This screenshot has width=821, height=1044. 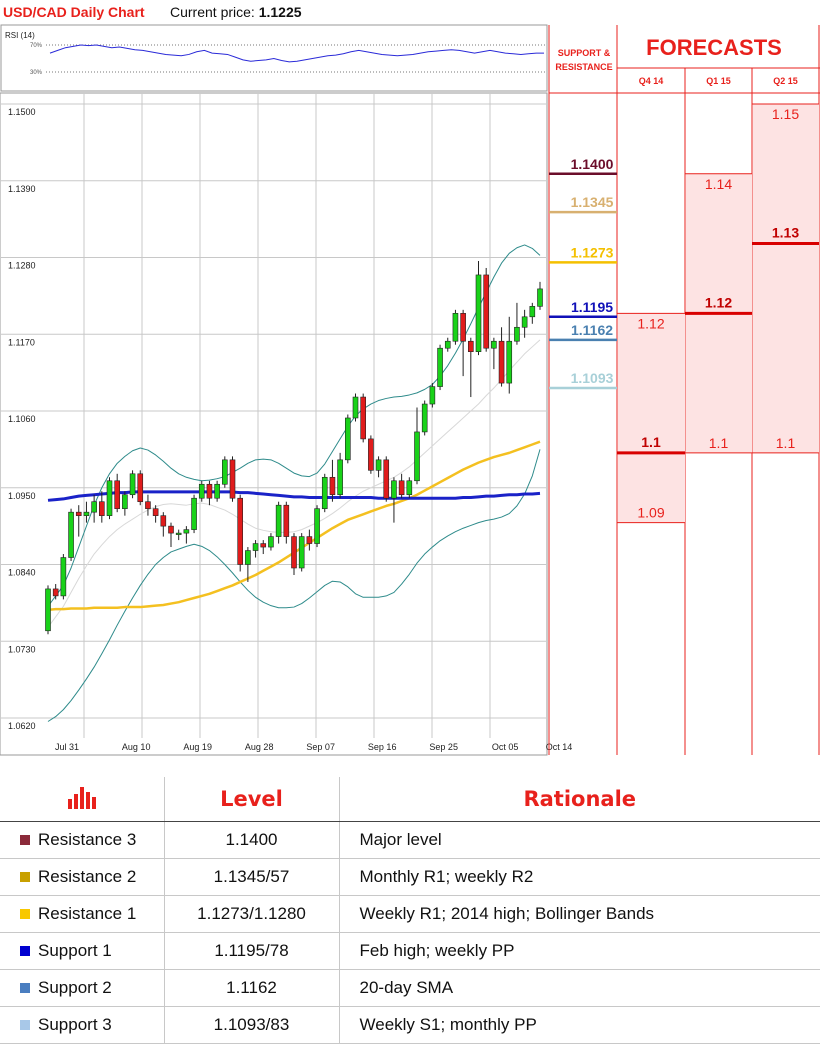 What do you see at coordinates (583, 204) in the screenshot?
I see `sr-level: 1.1345` at bounding box center [583, 204].